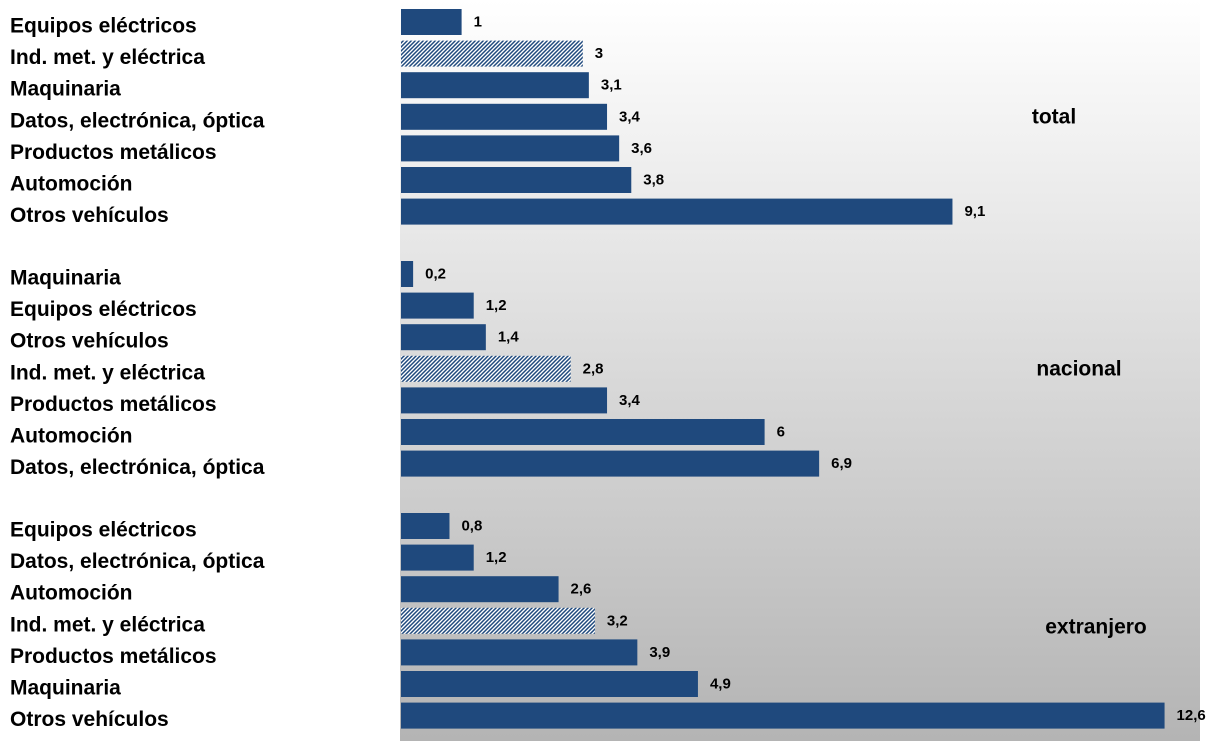 This screenshot has height=741, width=1222. Describe the element at coordinates (1191, 715) in the screenshot. I see `value-label: 12,6` at that location.